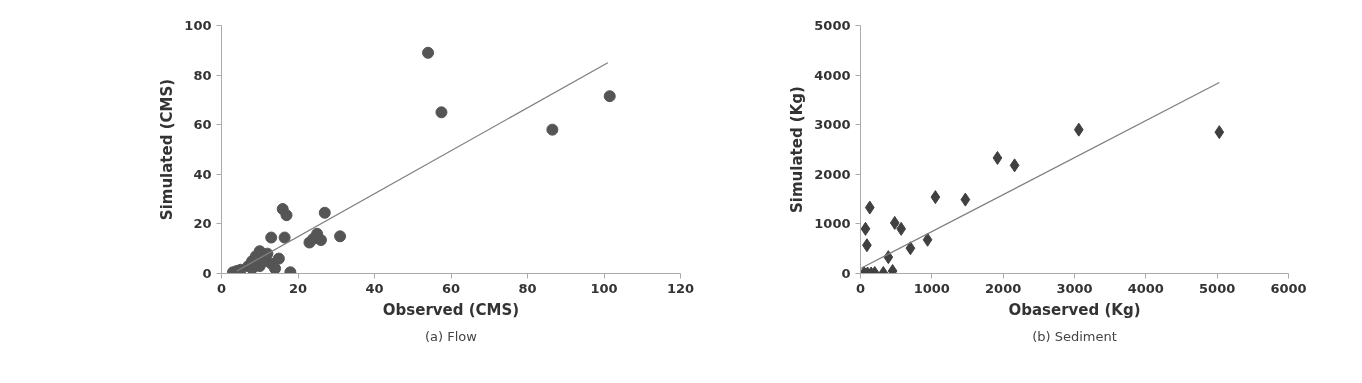 This screenshot has height=383, width=1362. Describe the element at coordinates (202, 224) in the screenshot. I see `y-tick-label: 20` at that location.